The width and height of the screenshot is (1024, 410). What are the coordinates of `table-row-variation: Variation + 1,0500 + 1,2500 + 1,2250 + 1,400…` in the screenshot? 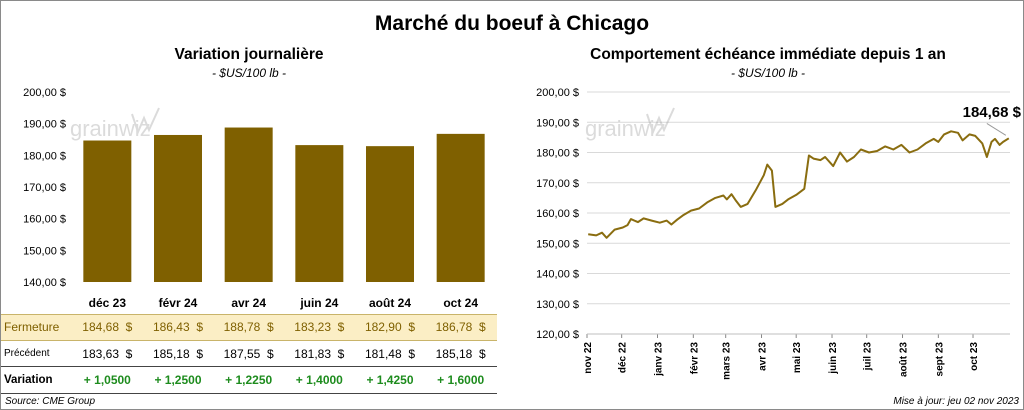 It's located at (249, 380).